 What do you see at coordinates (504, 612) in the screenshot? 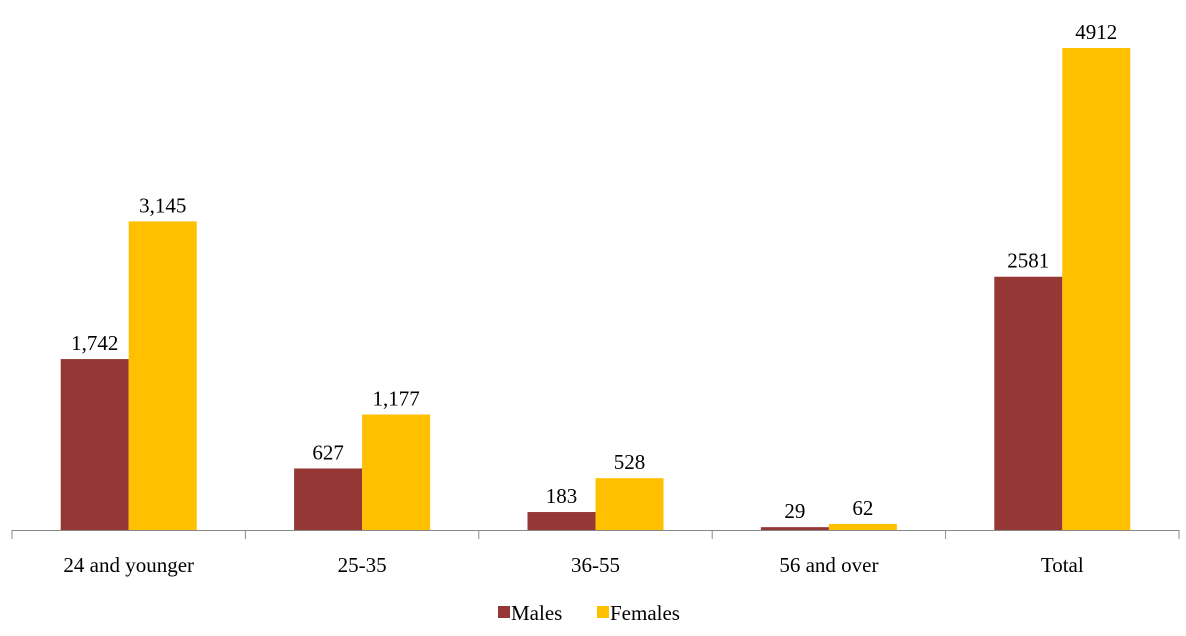
I see `legend-swatch-males` at bounding box center [504, 612].